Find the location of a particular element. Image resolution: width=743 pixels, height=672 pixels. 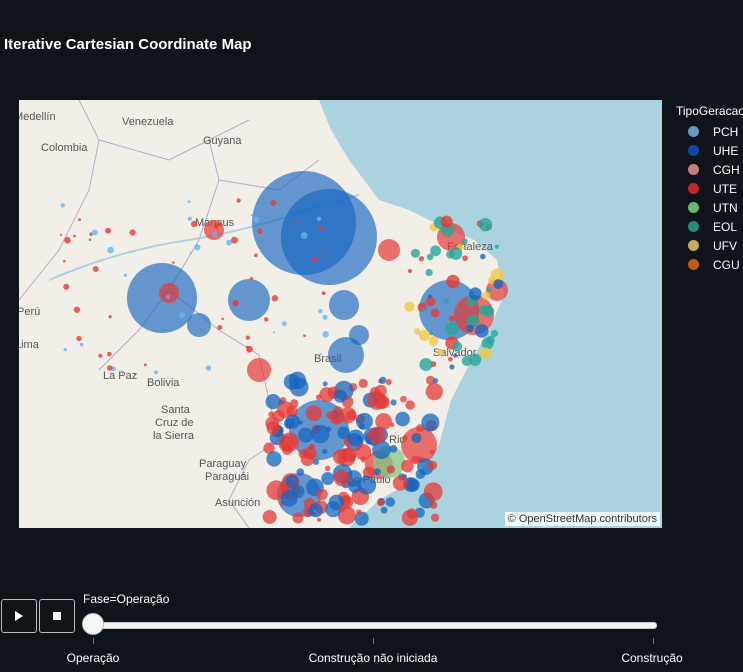

legend-label: EOL is located at coordinates (725, 226).